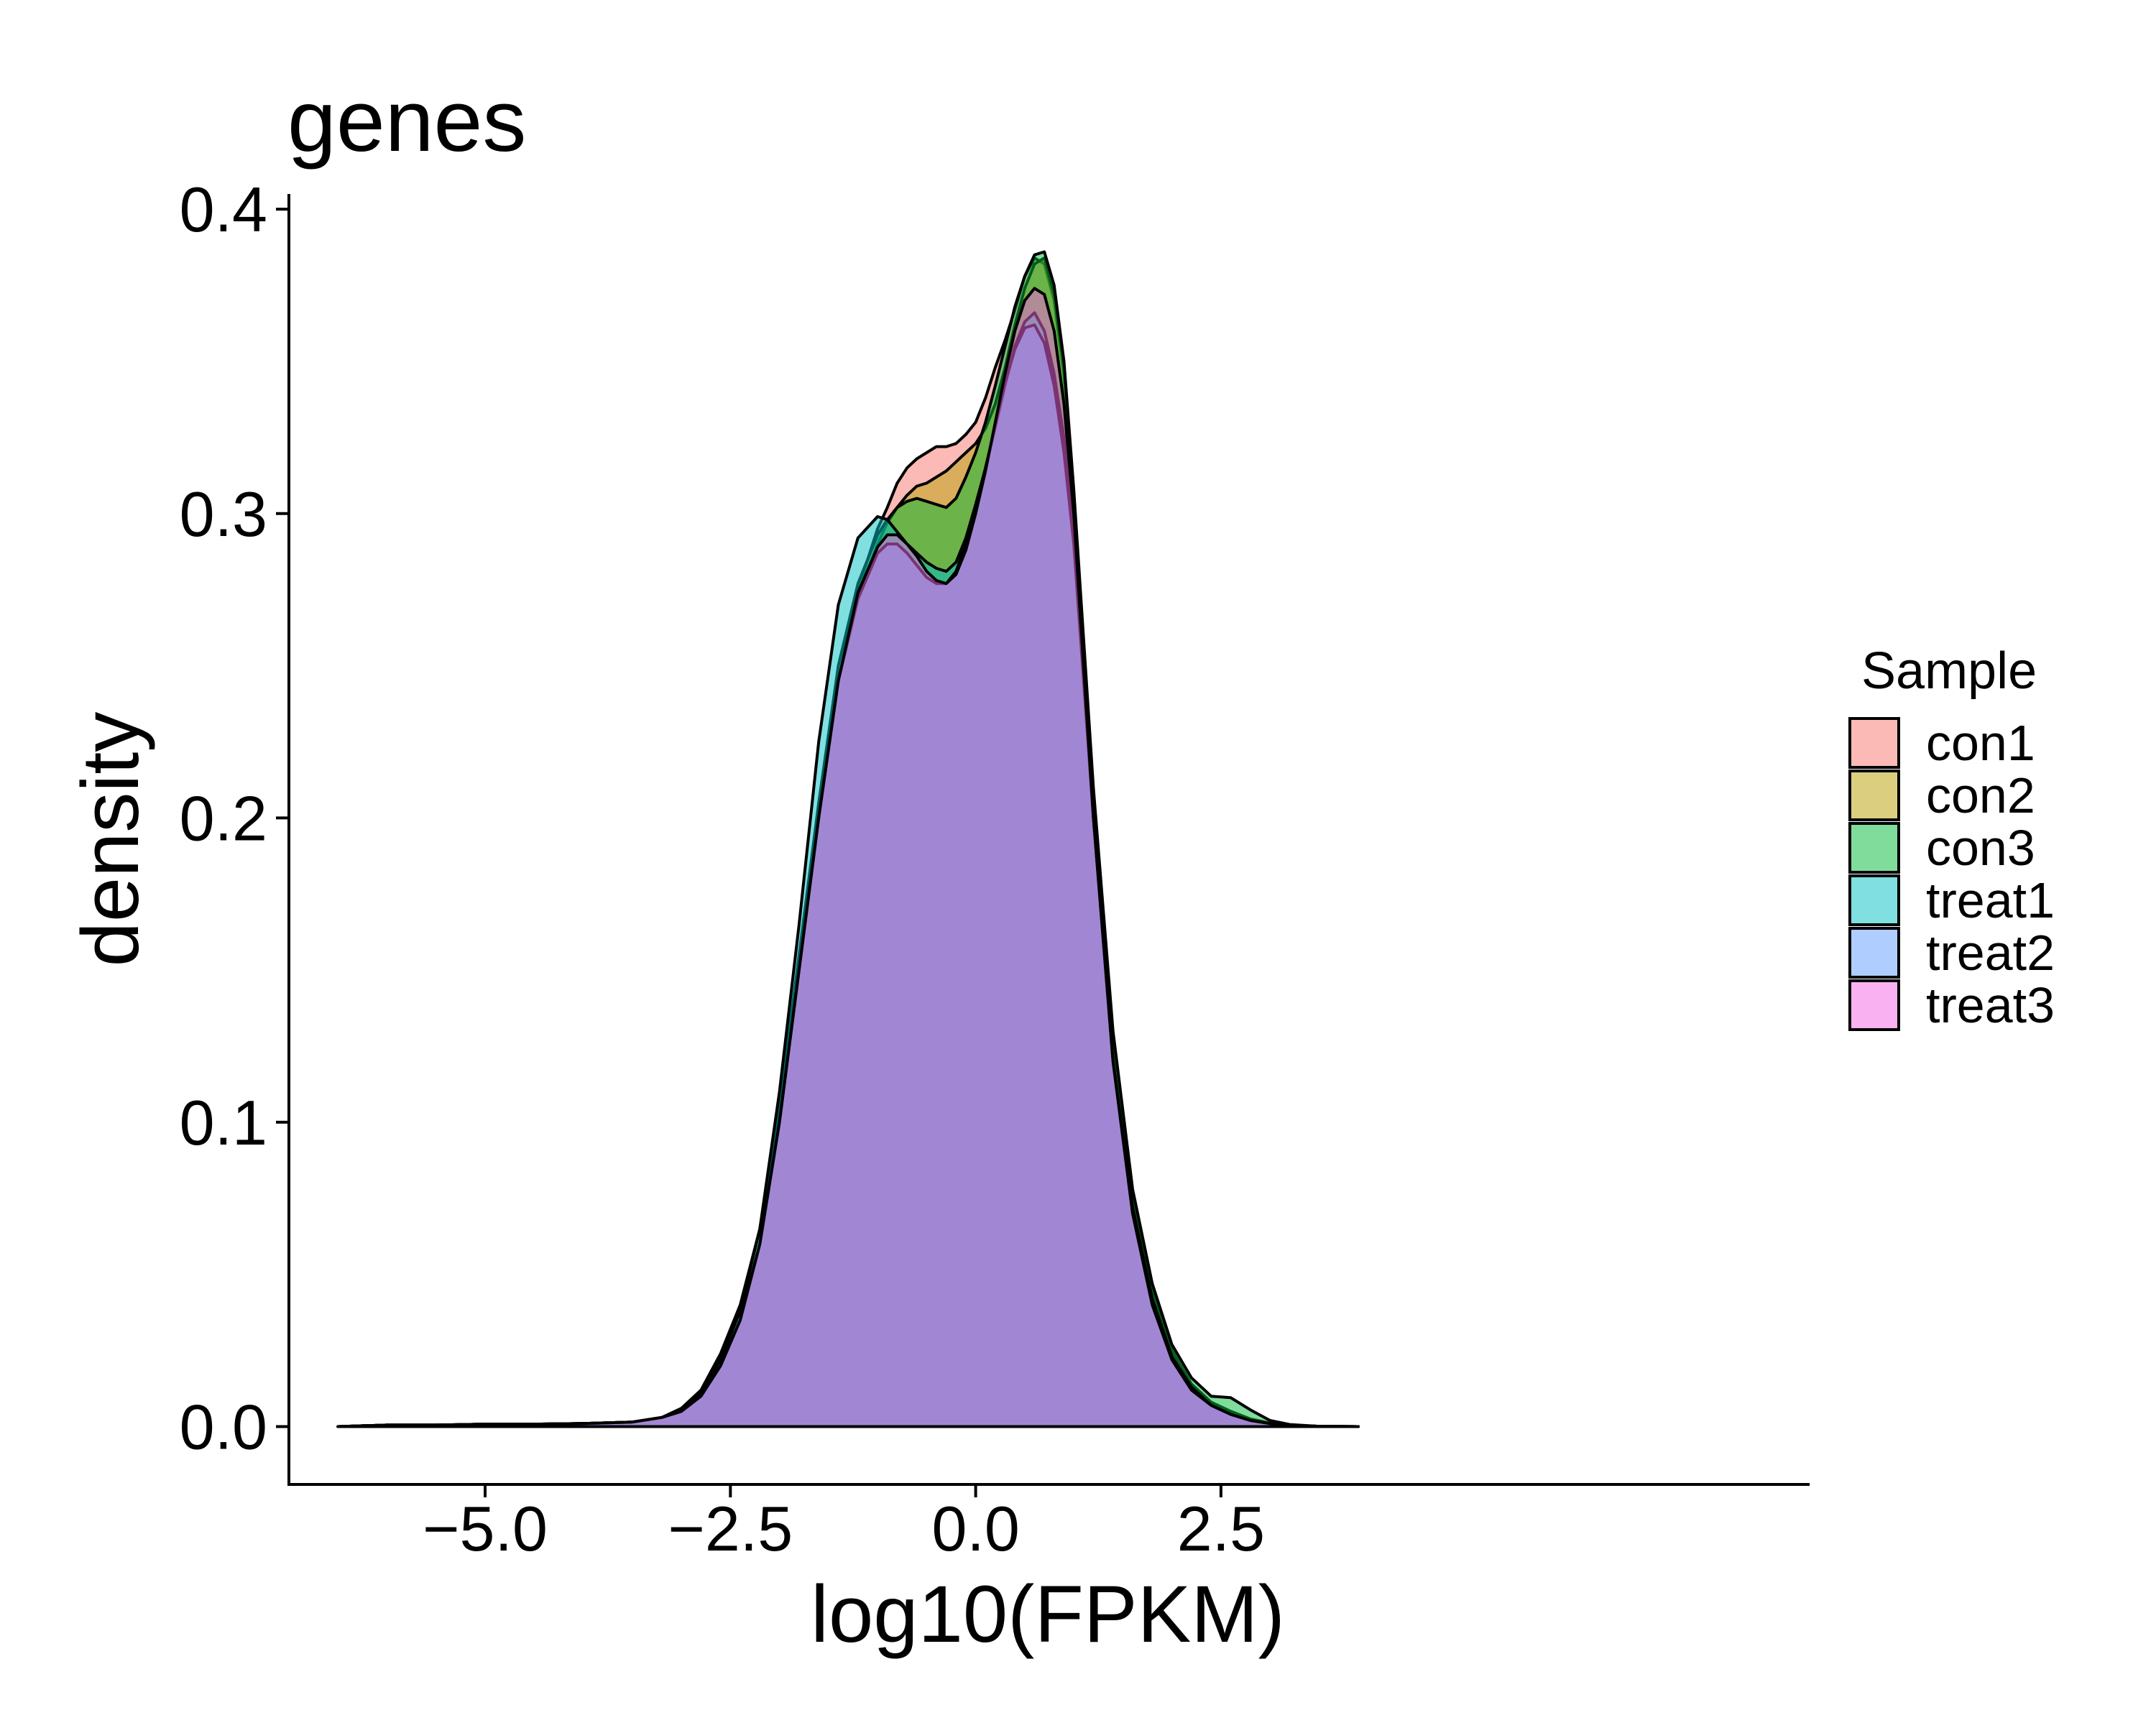 The width and height of the screenshot is (2156, 1728). Describe the element at coordinates (224, 818) in the screenshot. I see `y-tick-label: 0.2` at that location.